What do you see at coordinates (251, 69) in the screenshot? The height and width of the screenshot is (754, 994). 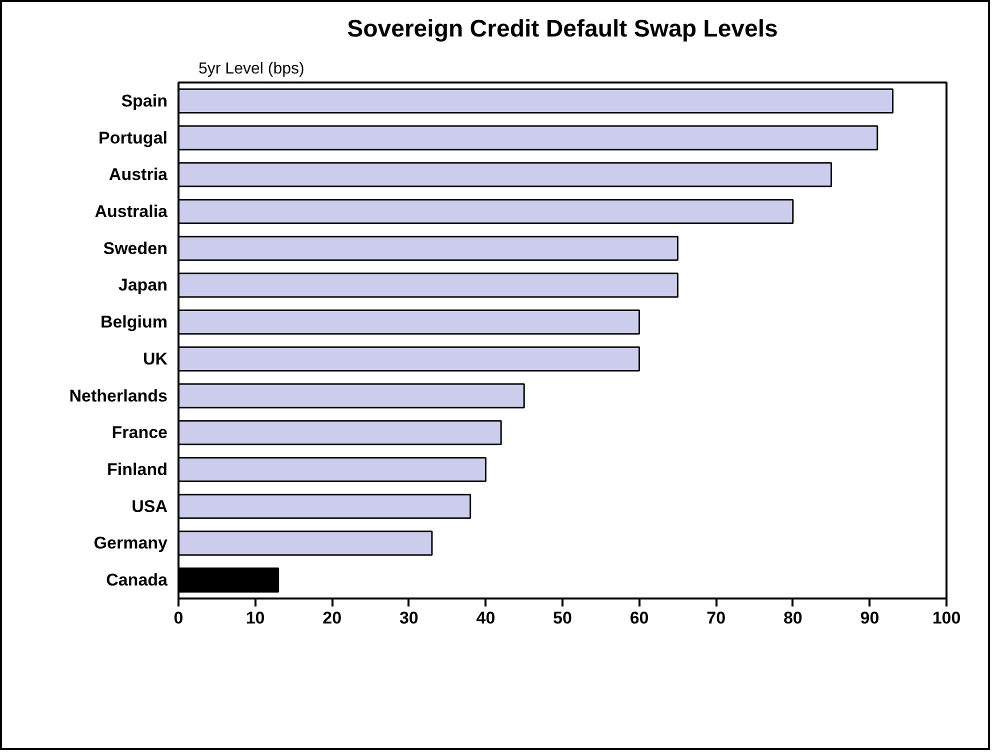 I see `x-axis-title: 5yr Level (bps)` at bounding box center [251, 69].